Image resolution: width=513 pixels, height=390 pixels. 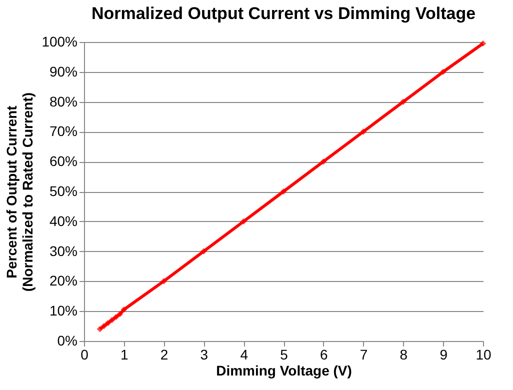 I want to click on y-tick-label: 0%, so click(x=67, y=340).